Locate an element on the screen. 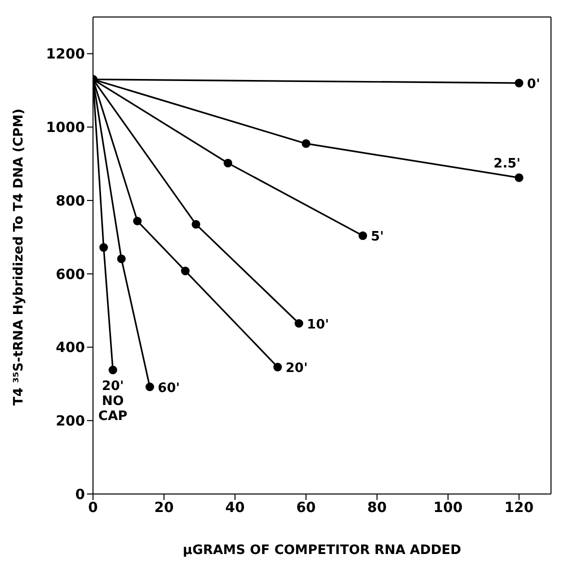 Image resolution: width=562 pixels, height=572 pixels. y-tick-label: 400 is located at coordinates (71, 348).